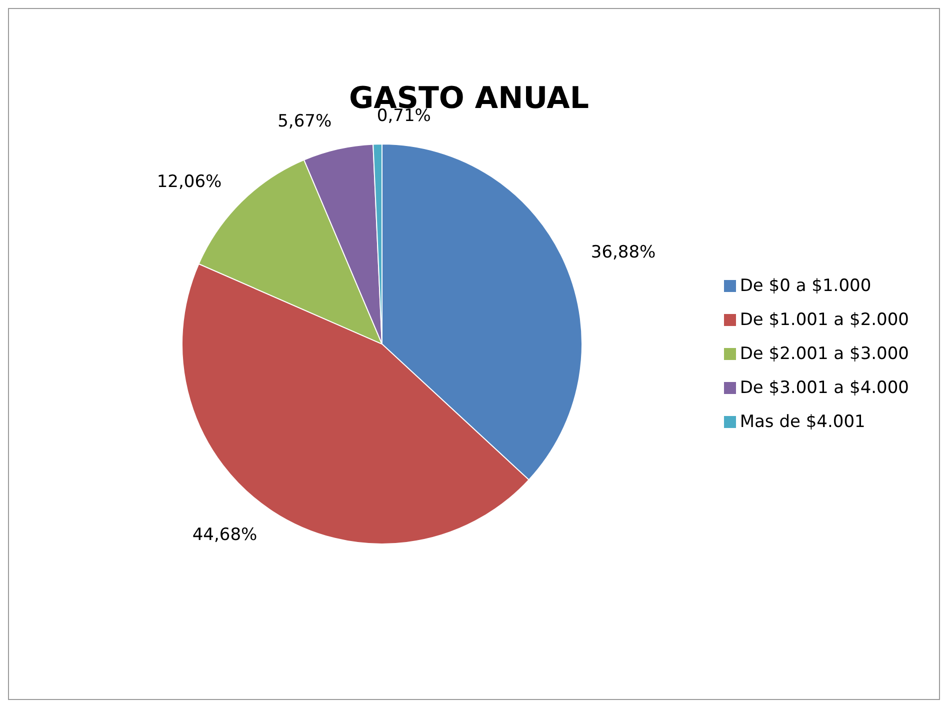 The image size is (949, 711). What do you see at coordinates (623, 252) in the screenshot?
I see `data-label: 36,88%` at bounding box center [623, 252].